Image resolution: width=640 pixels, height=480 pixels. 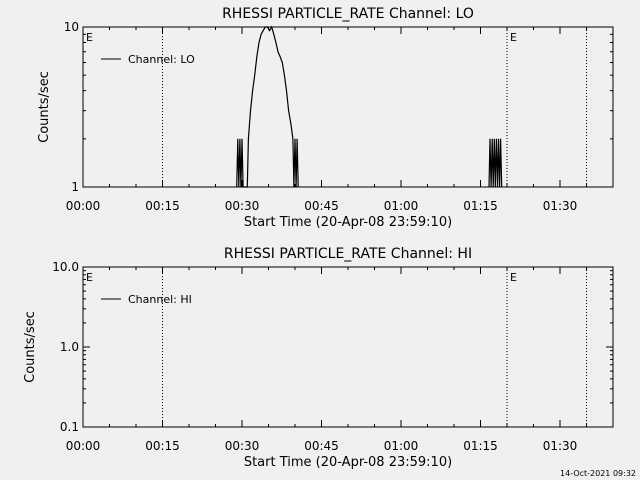 I want to click on y-tick-label: 0.1, so click(x=69, y=427).